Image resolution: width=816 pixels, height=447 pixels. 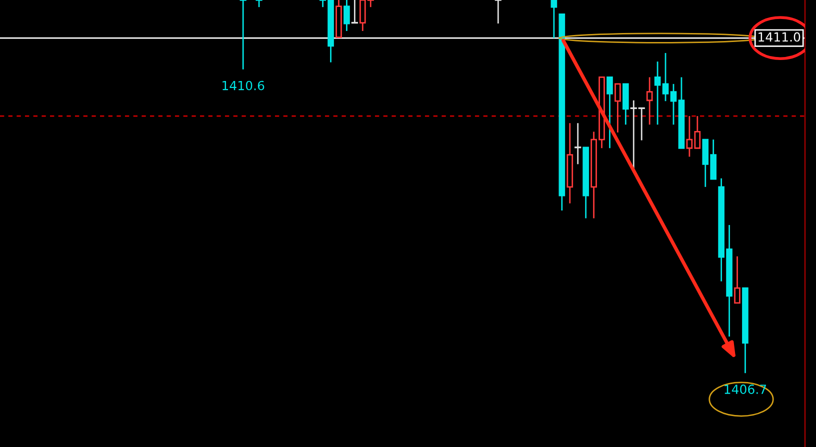 I want to click on annotation: 1406.7, so click(x=745, y=389).